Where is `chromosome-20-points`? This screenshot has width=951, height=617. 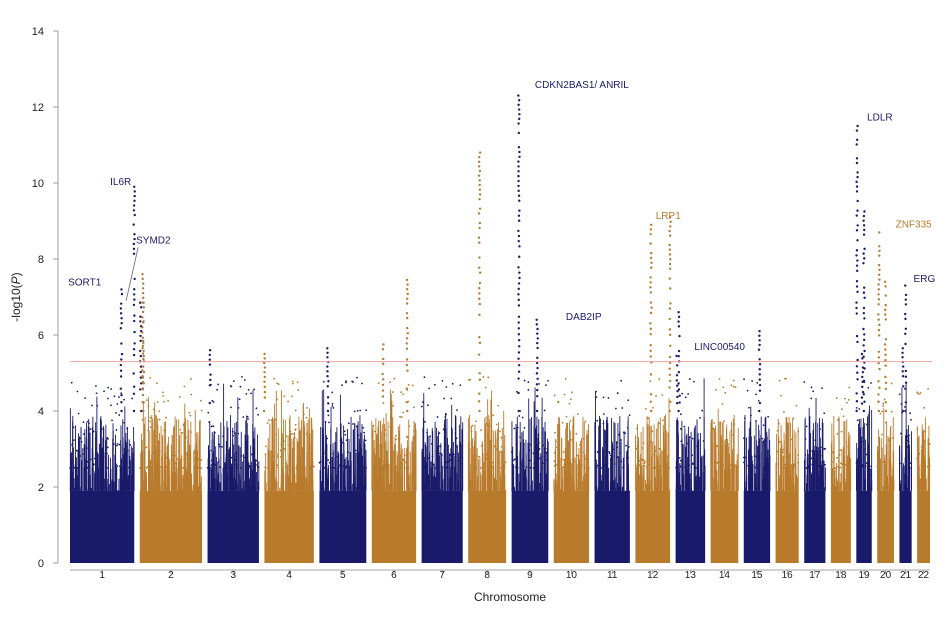 chromosome-20-points is located at coordinates (885, 472).